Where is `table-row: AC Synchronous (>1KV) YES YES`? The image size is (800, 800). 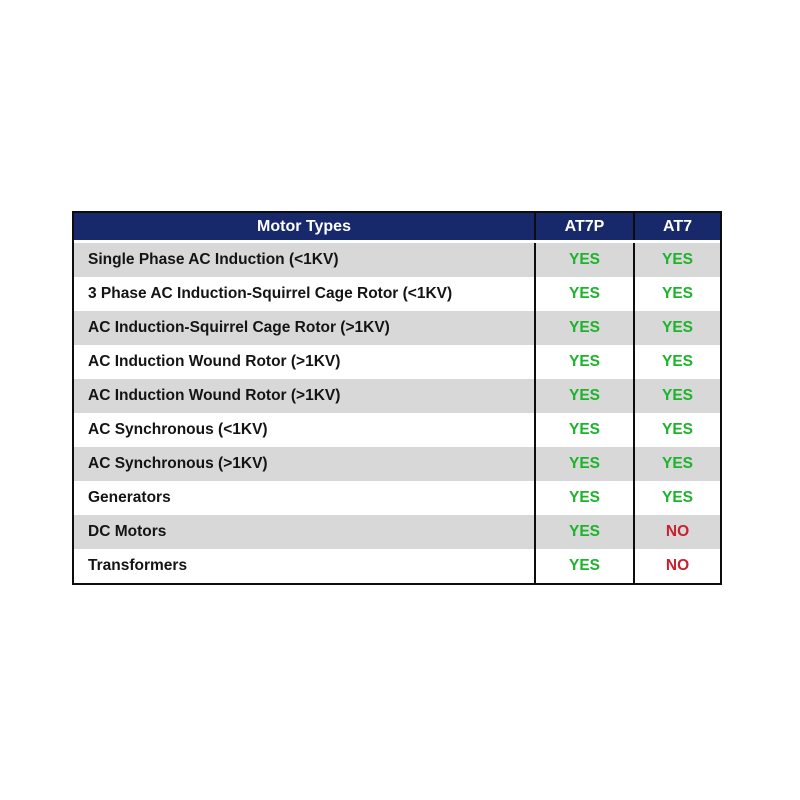 table-row: AC Synchronous (>1KV) YES YES is located at coordinates (397, 464).